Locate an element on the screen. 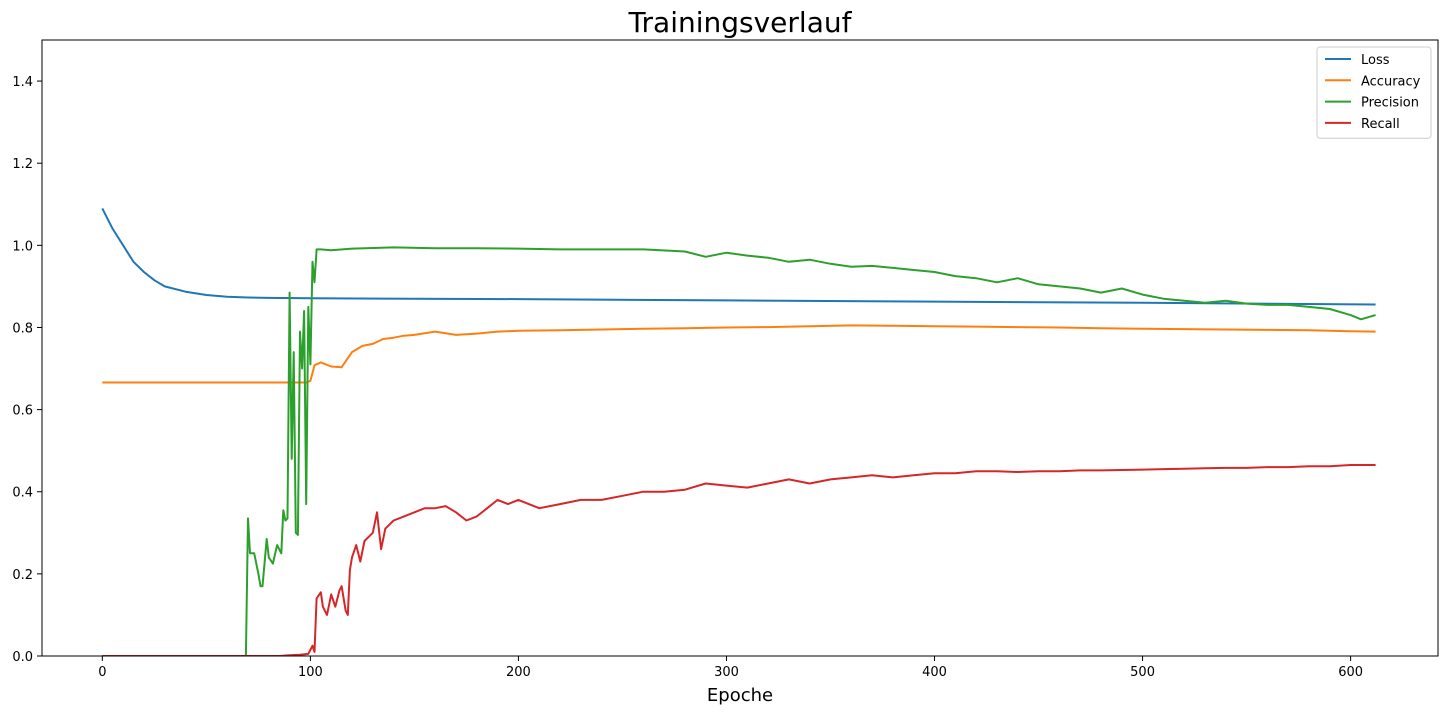 The height and width of the screenshot is (714, 1446). y-tick-label: 0.6 is located at coordinates (22, 411).